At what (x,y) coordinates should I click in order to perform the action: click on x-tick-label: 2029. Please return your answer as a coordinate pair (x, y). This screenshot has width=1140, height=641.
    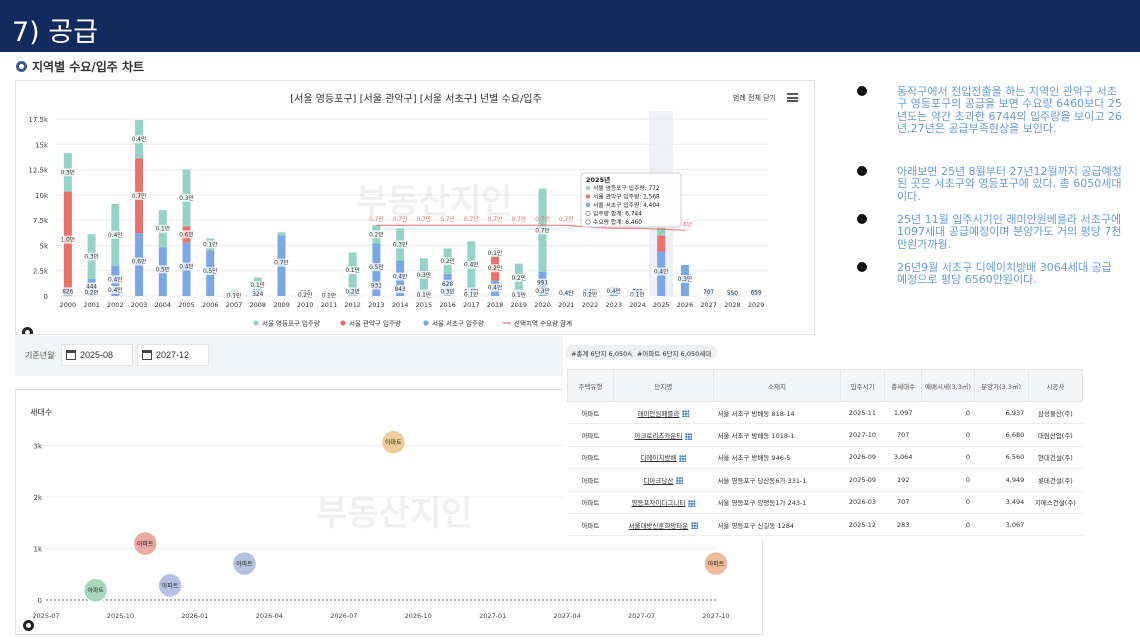
    Looking at the image, I should click on (756, 305).